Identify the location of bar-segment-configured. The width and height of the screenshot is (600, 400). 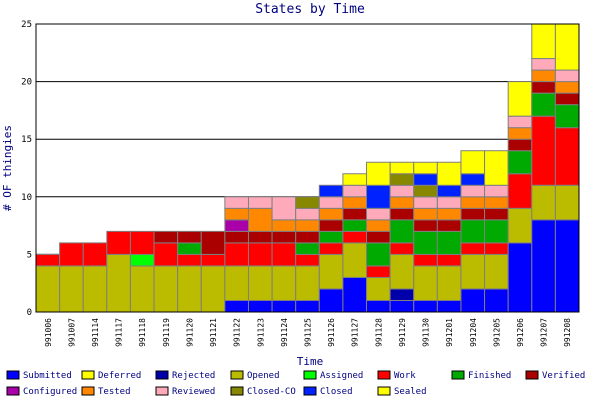
(236, 225).